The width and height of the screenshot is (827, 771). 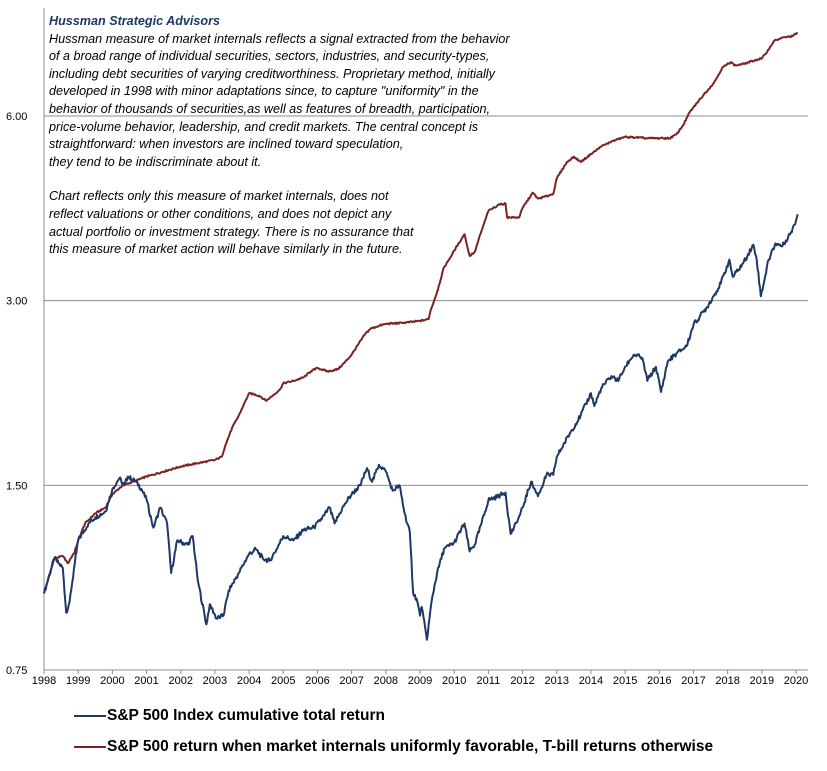 What do you see at coordinates (625, 681) in the screenshot?
I see `x-tick-label: 2015` at bounding box center [625, 681].